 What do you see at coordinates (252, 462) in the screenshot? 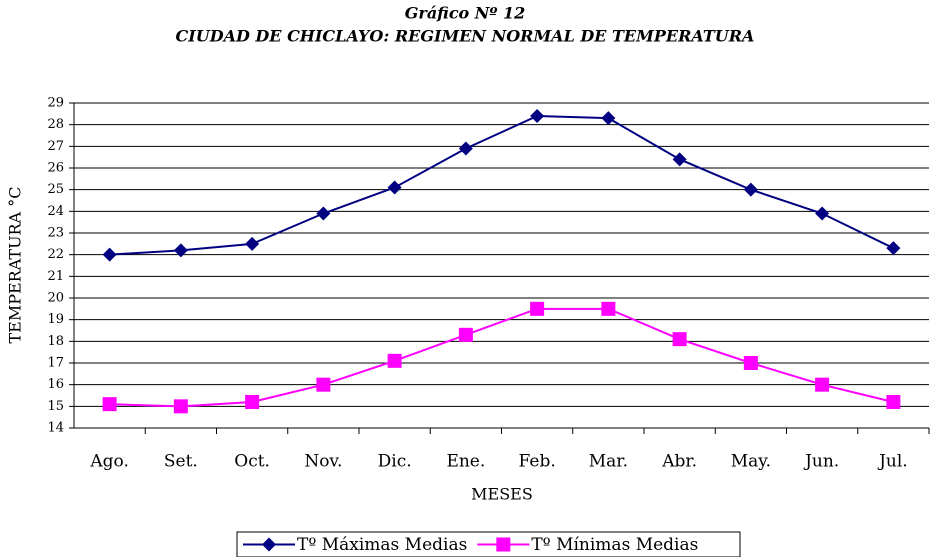
I see `x-tick-label: Oct.` at bounding box center [252, 462].